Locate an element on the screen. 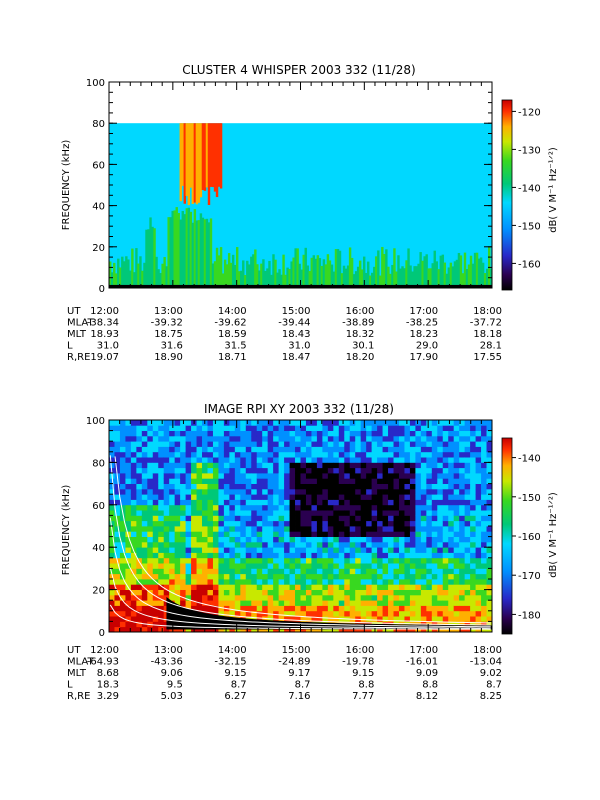  ephemeris-value: 9.02 is located at coordinates (491, 673).